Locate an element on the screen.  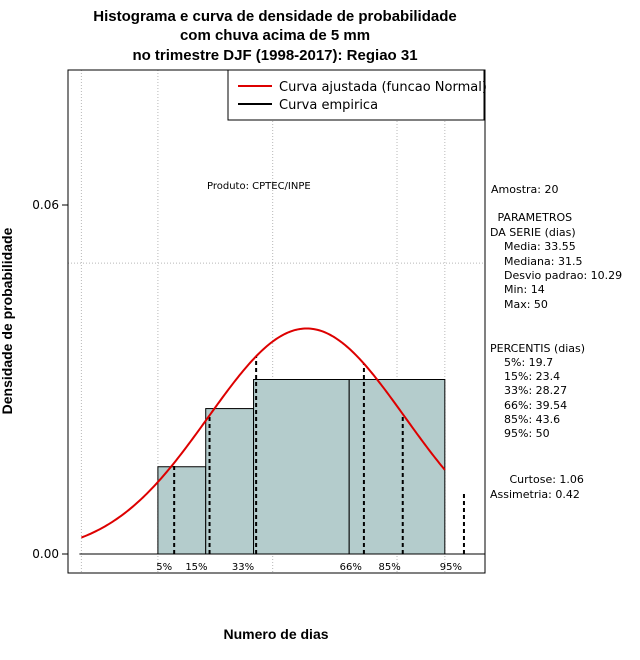
x-axis-label: Numero de dias is located at coordinates (275, 634).